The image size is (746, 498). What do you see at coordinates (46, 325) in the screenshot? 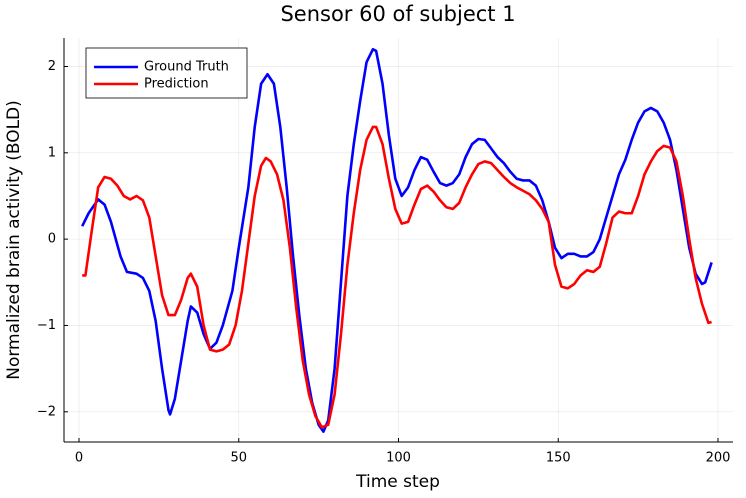
I see `y-tick-label: −1` at bounding box center [46, 325].